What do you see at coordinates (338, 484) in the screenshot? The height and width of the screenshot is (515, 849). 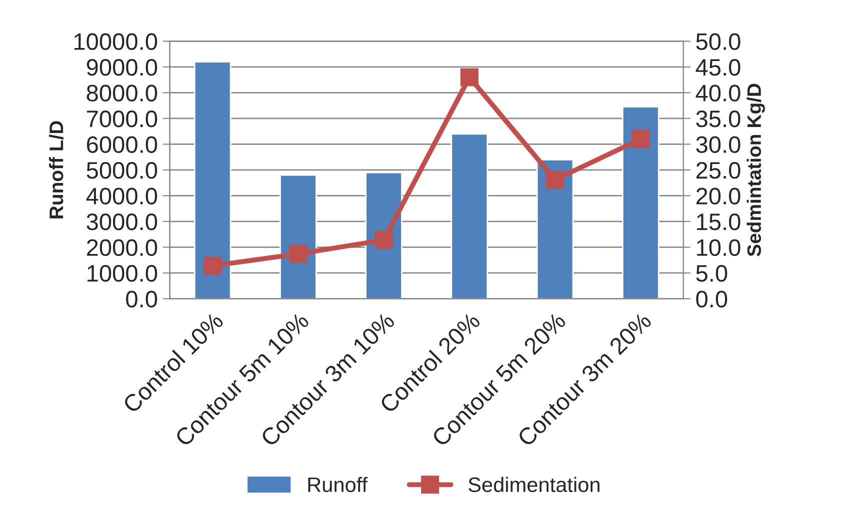 I see `legend-label: Runoff` at bounding box center [338, 484].